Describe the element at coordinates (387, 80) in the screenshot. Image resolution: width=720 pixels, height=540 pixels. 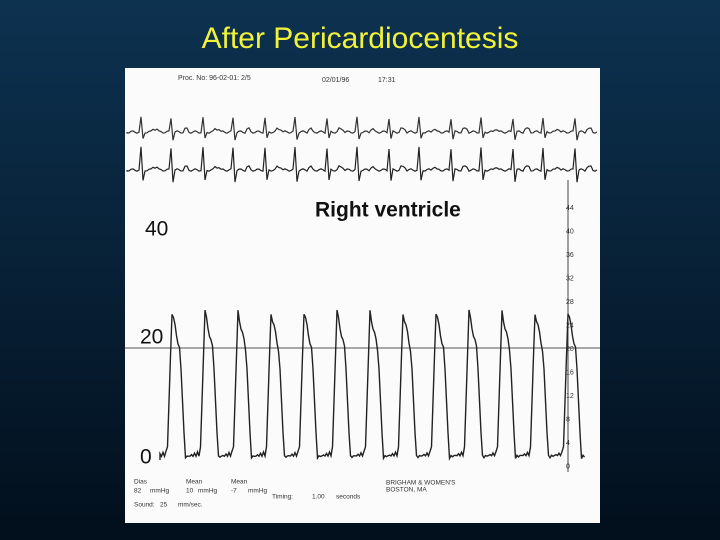
I see `header-text: 17:31` at that location.